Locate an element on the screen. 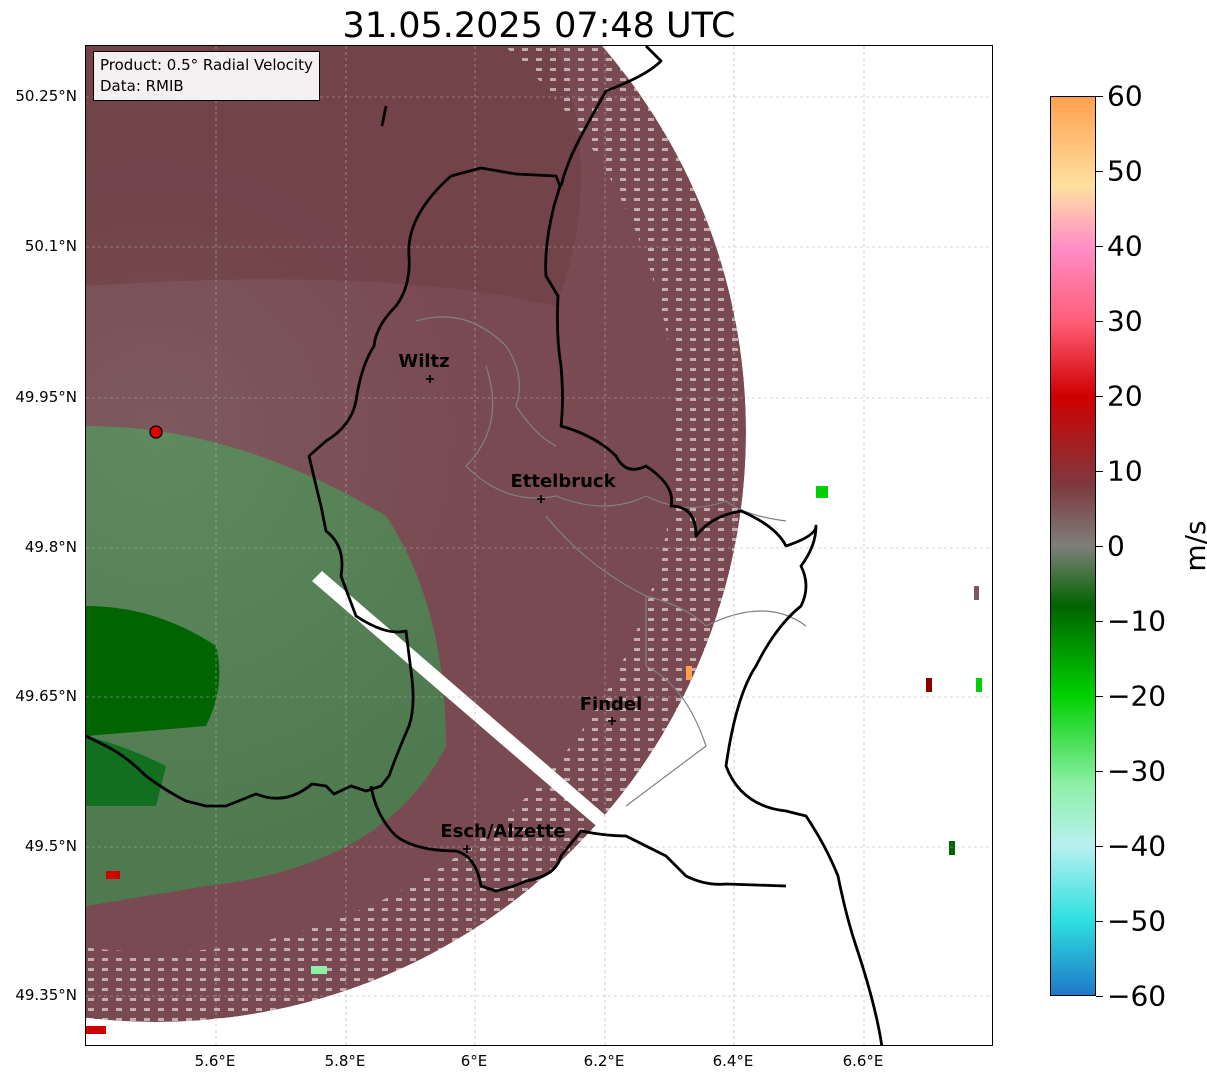  colorbar-tick-label: 40 is located at coordinates (1125, 246).